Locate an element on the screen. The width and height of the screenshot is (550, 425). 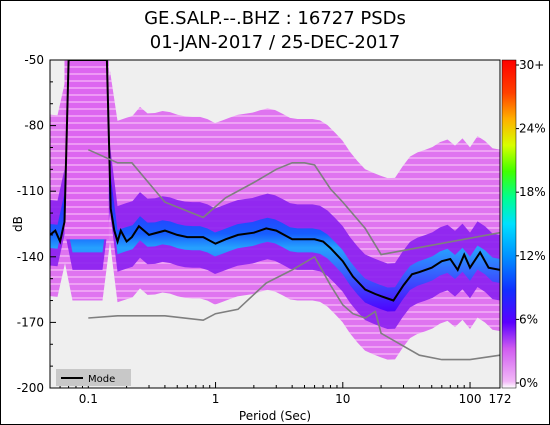
y-tick-label: -200 is located at coordinates (30, 388).